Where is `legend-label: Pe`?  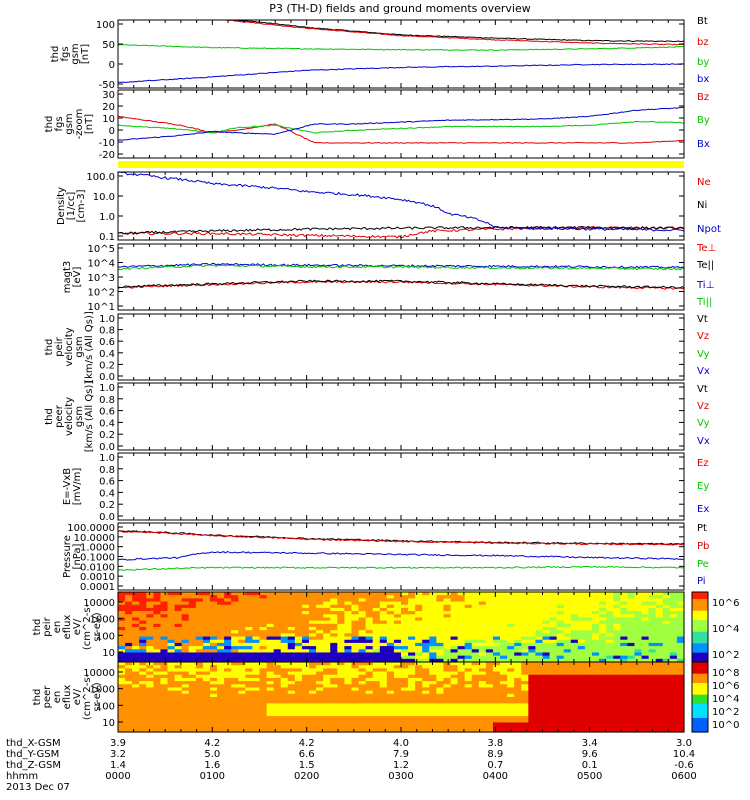
legend-label: Pe is located at coordinates (703, 564).